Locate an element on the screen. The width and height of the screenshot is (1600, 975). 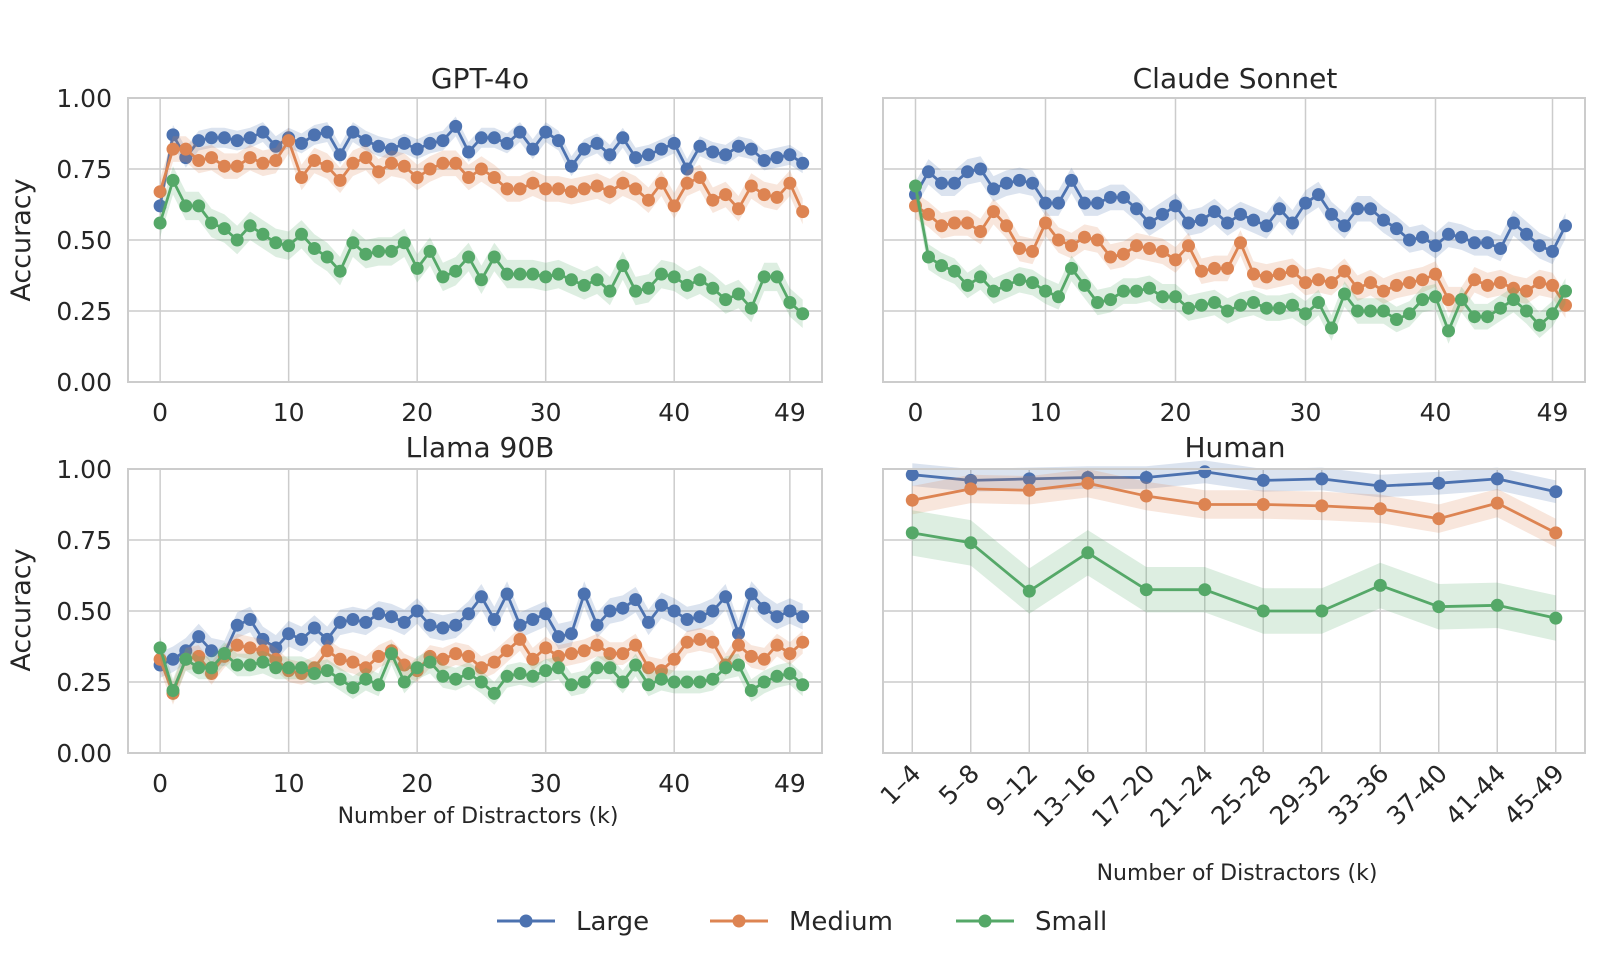
series-medium is located at coordinates (1234, 508).